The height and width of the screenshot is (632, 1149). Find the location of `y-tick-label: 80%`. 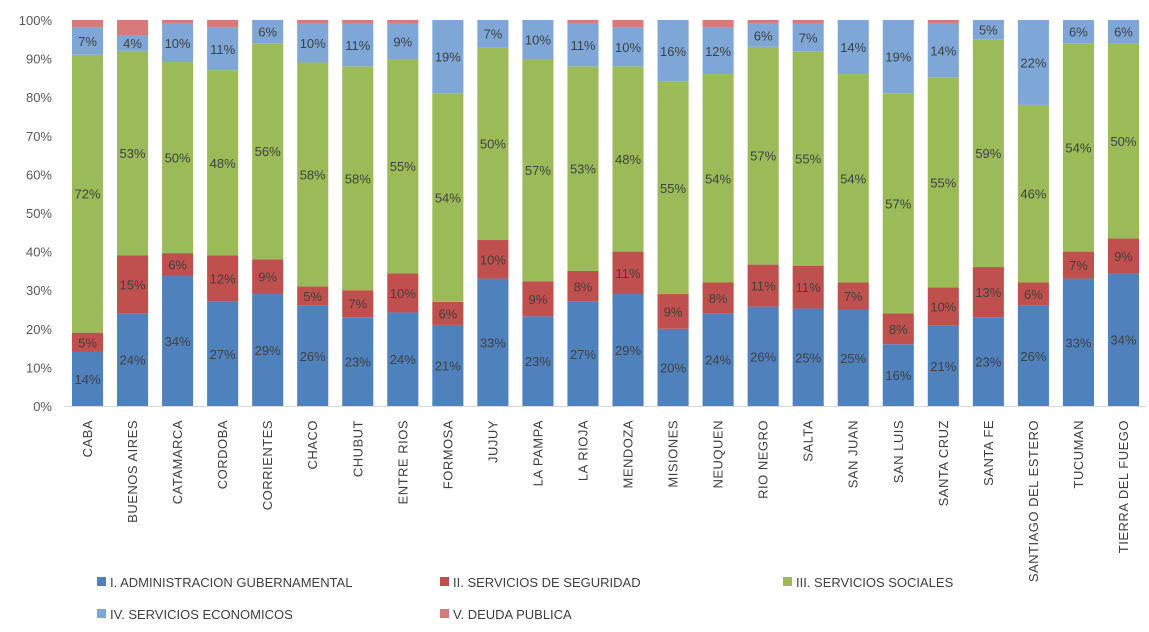

y-tick-label: 80% is located at coordinates (39, 97).